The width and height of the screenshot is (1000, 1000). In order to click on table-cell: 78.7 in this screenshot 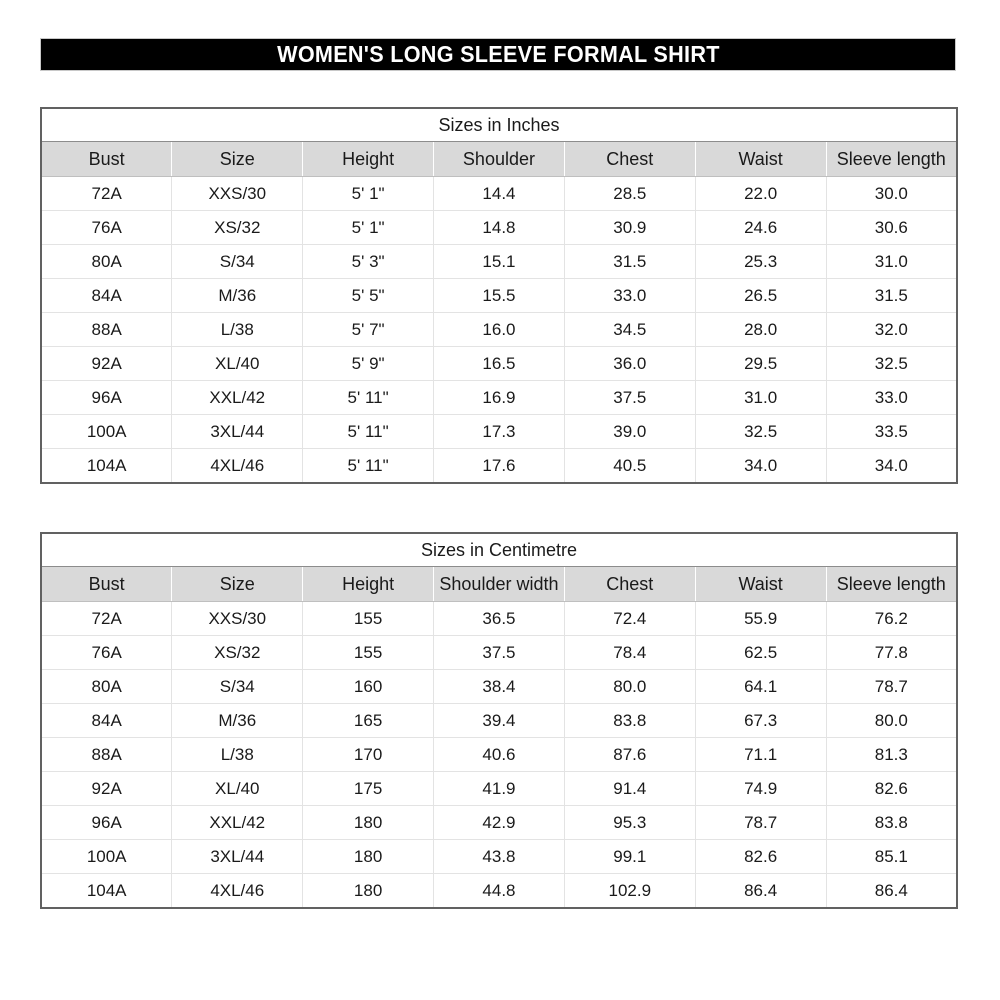, I will do `click(760, 822)`.